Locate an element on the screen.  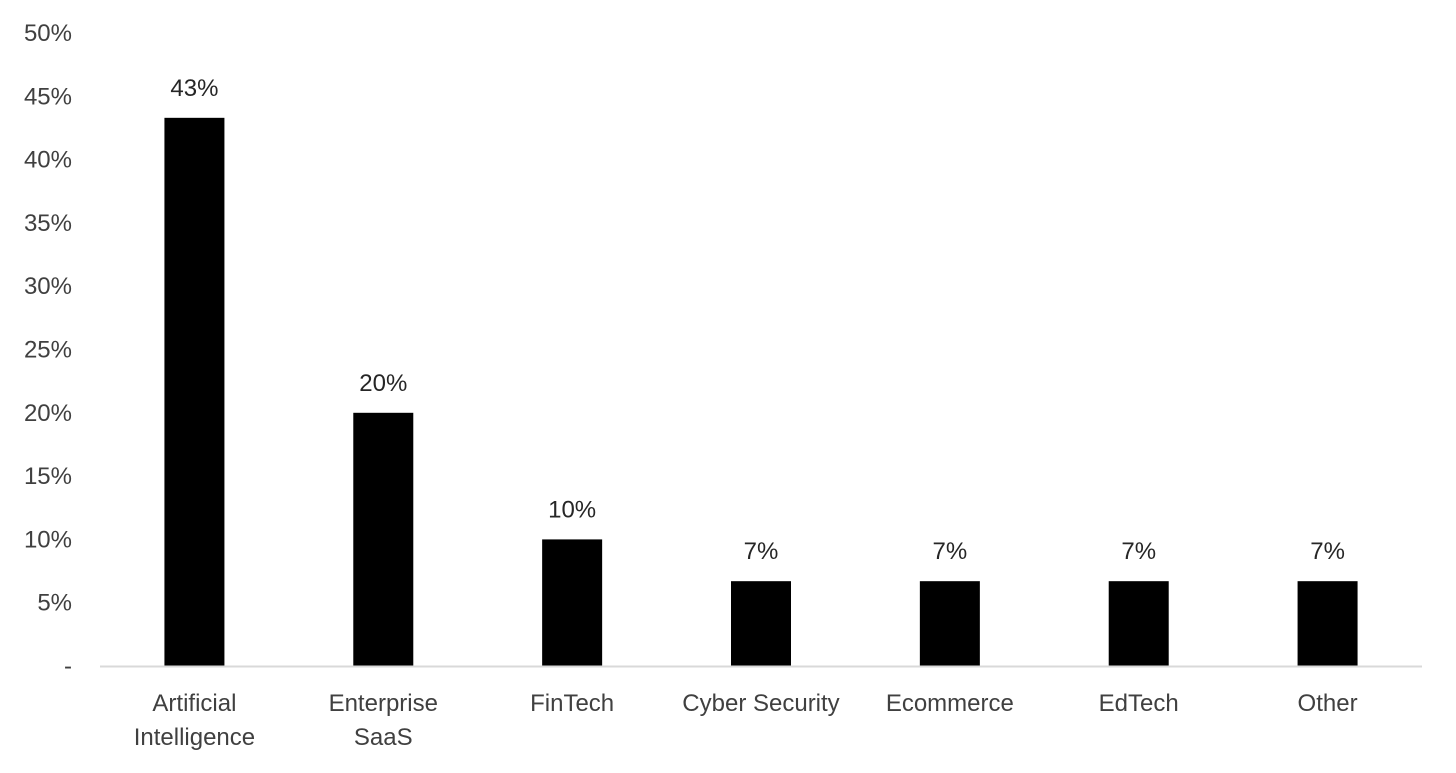
x-category-label: Other is located at coordinates (1328, 703).